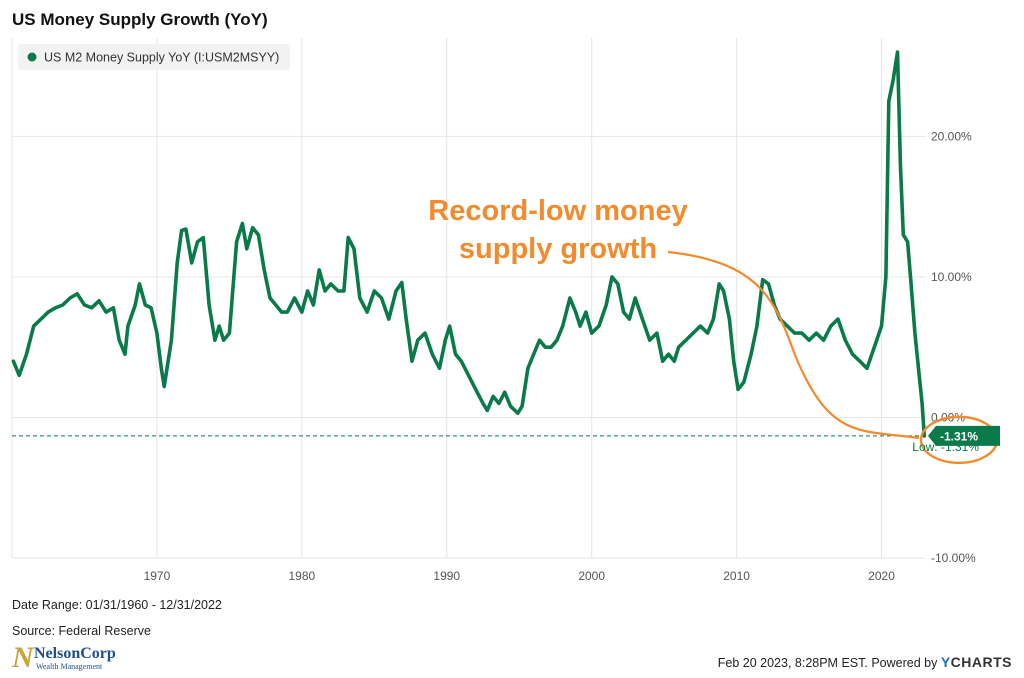 Image resolution: width=1024 pixels, height=678 pixels. I want to click on date-range: Date Range: 01/31/1960 - 12/31/2022, so click(117, 605).